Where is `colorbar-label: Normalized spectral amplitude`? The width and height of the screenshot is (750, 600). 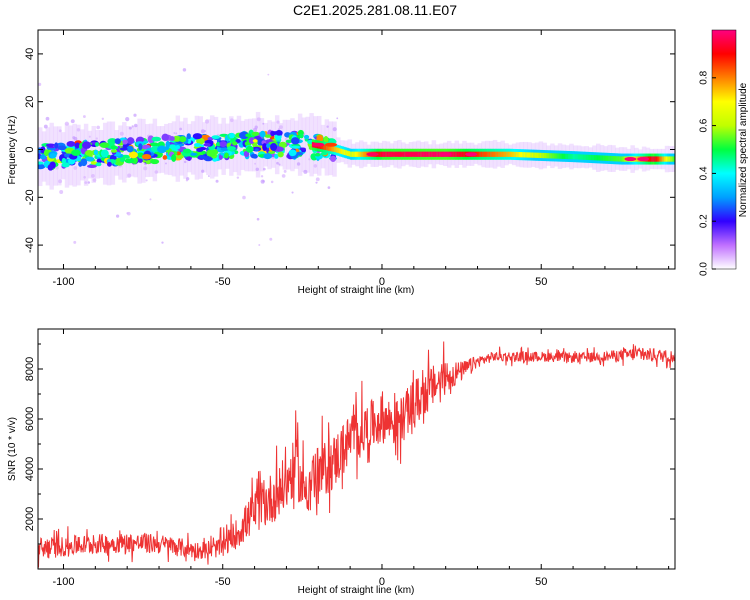 colorbar-label: Normalized spectral amplitude is located at coordinates (743, 149).